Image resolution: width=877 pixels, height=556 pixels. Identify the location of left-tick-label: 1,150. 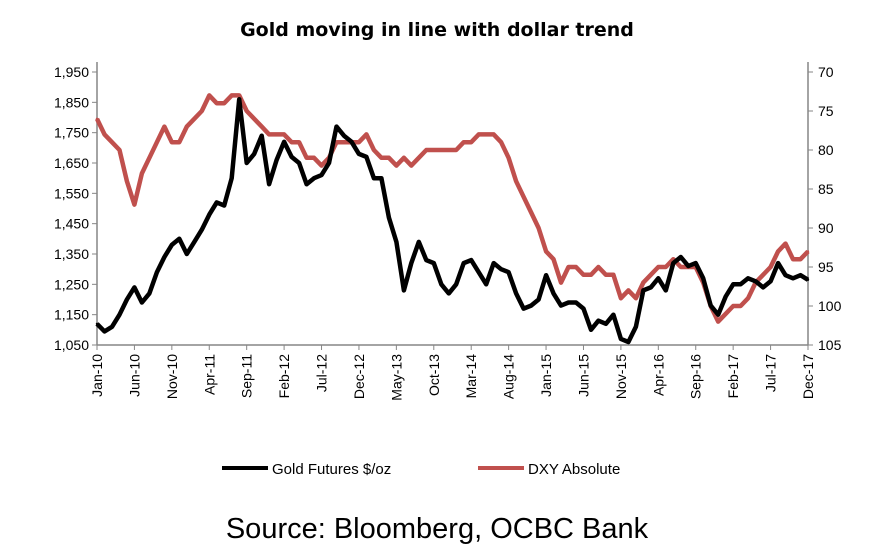
(71, 315).